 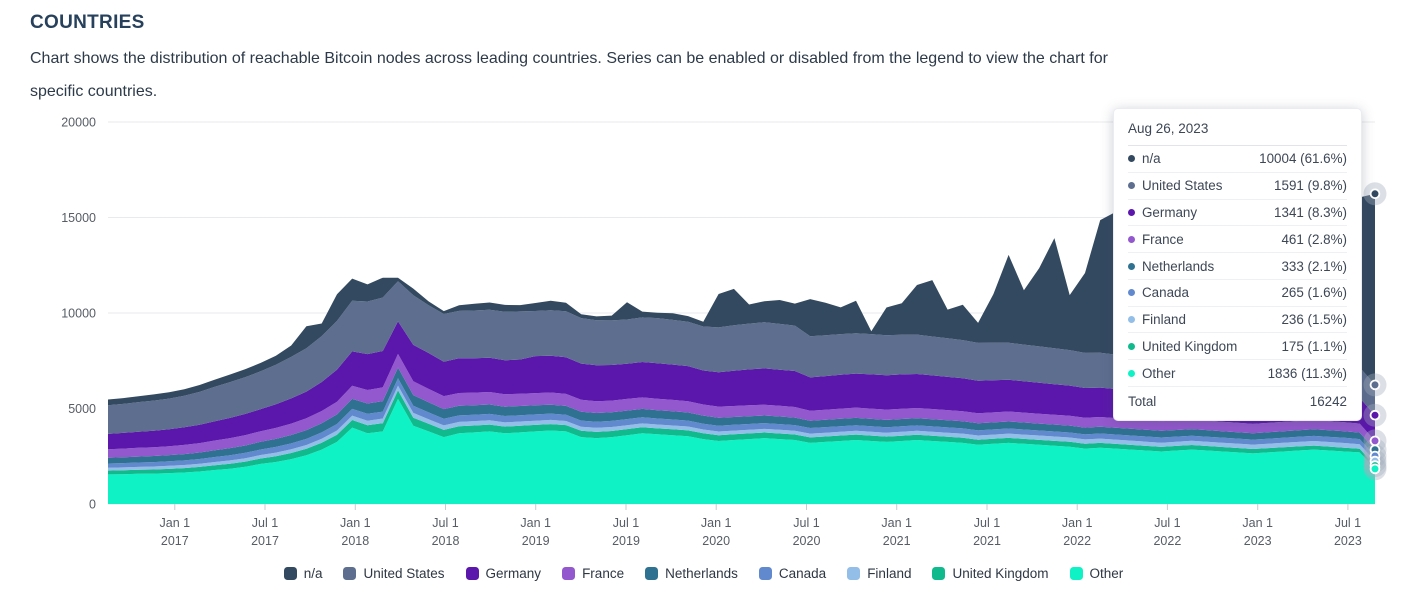 I want to click on legend-item-netherlands: Netherlands, so click(x=691, y=573).